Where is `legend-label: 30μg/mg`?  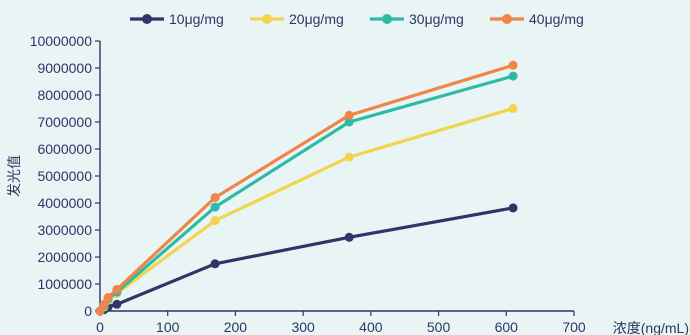 legend-label: 30μg/mg is located at coordinates (436, 19).